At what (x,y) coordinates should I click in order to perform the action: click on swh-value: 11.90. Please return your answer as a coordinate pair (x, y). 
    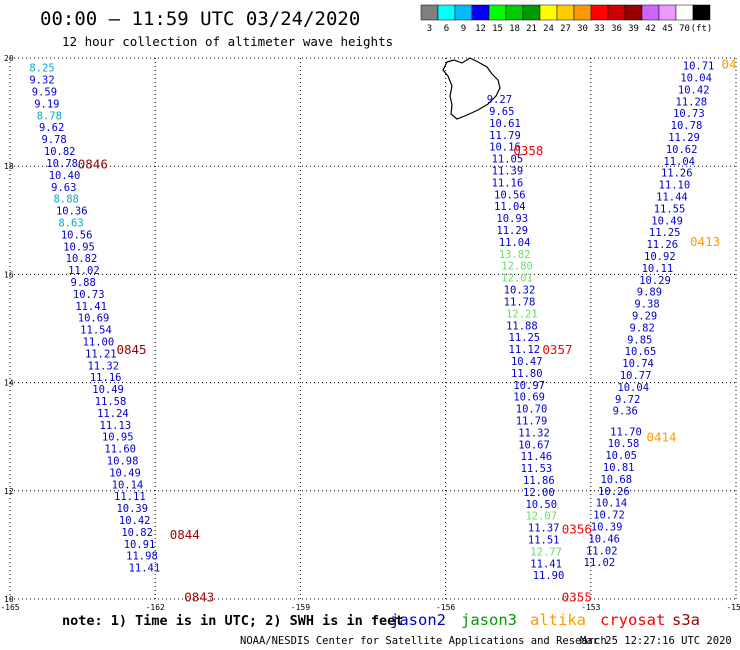
    Looking at the image, I should click on (549, 576).